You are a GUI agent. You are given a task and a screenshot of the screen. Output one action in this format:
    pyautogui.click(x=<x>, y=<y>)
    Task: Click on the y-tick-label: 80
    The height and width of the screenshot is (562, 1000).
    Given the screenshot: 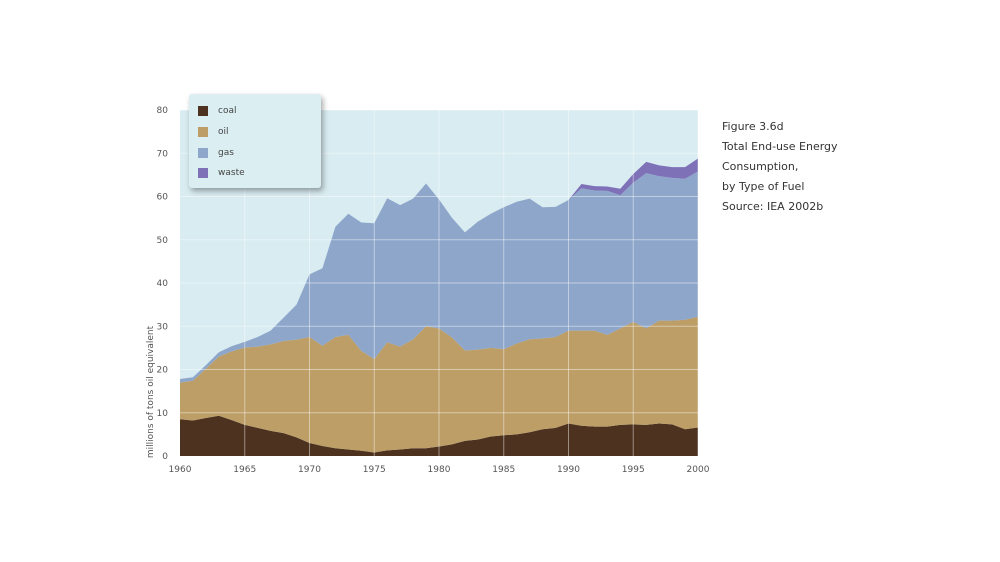 What is the action you would take?
    pyautogui.click(x=163, y=111)
    